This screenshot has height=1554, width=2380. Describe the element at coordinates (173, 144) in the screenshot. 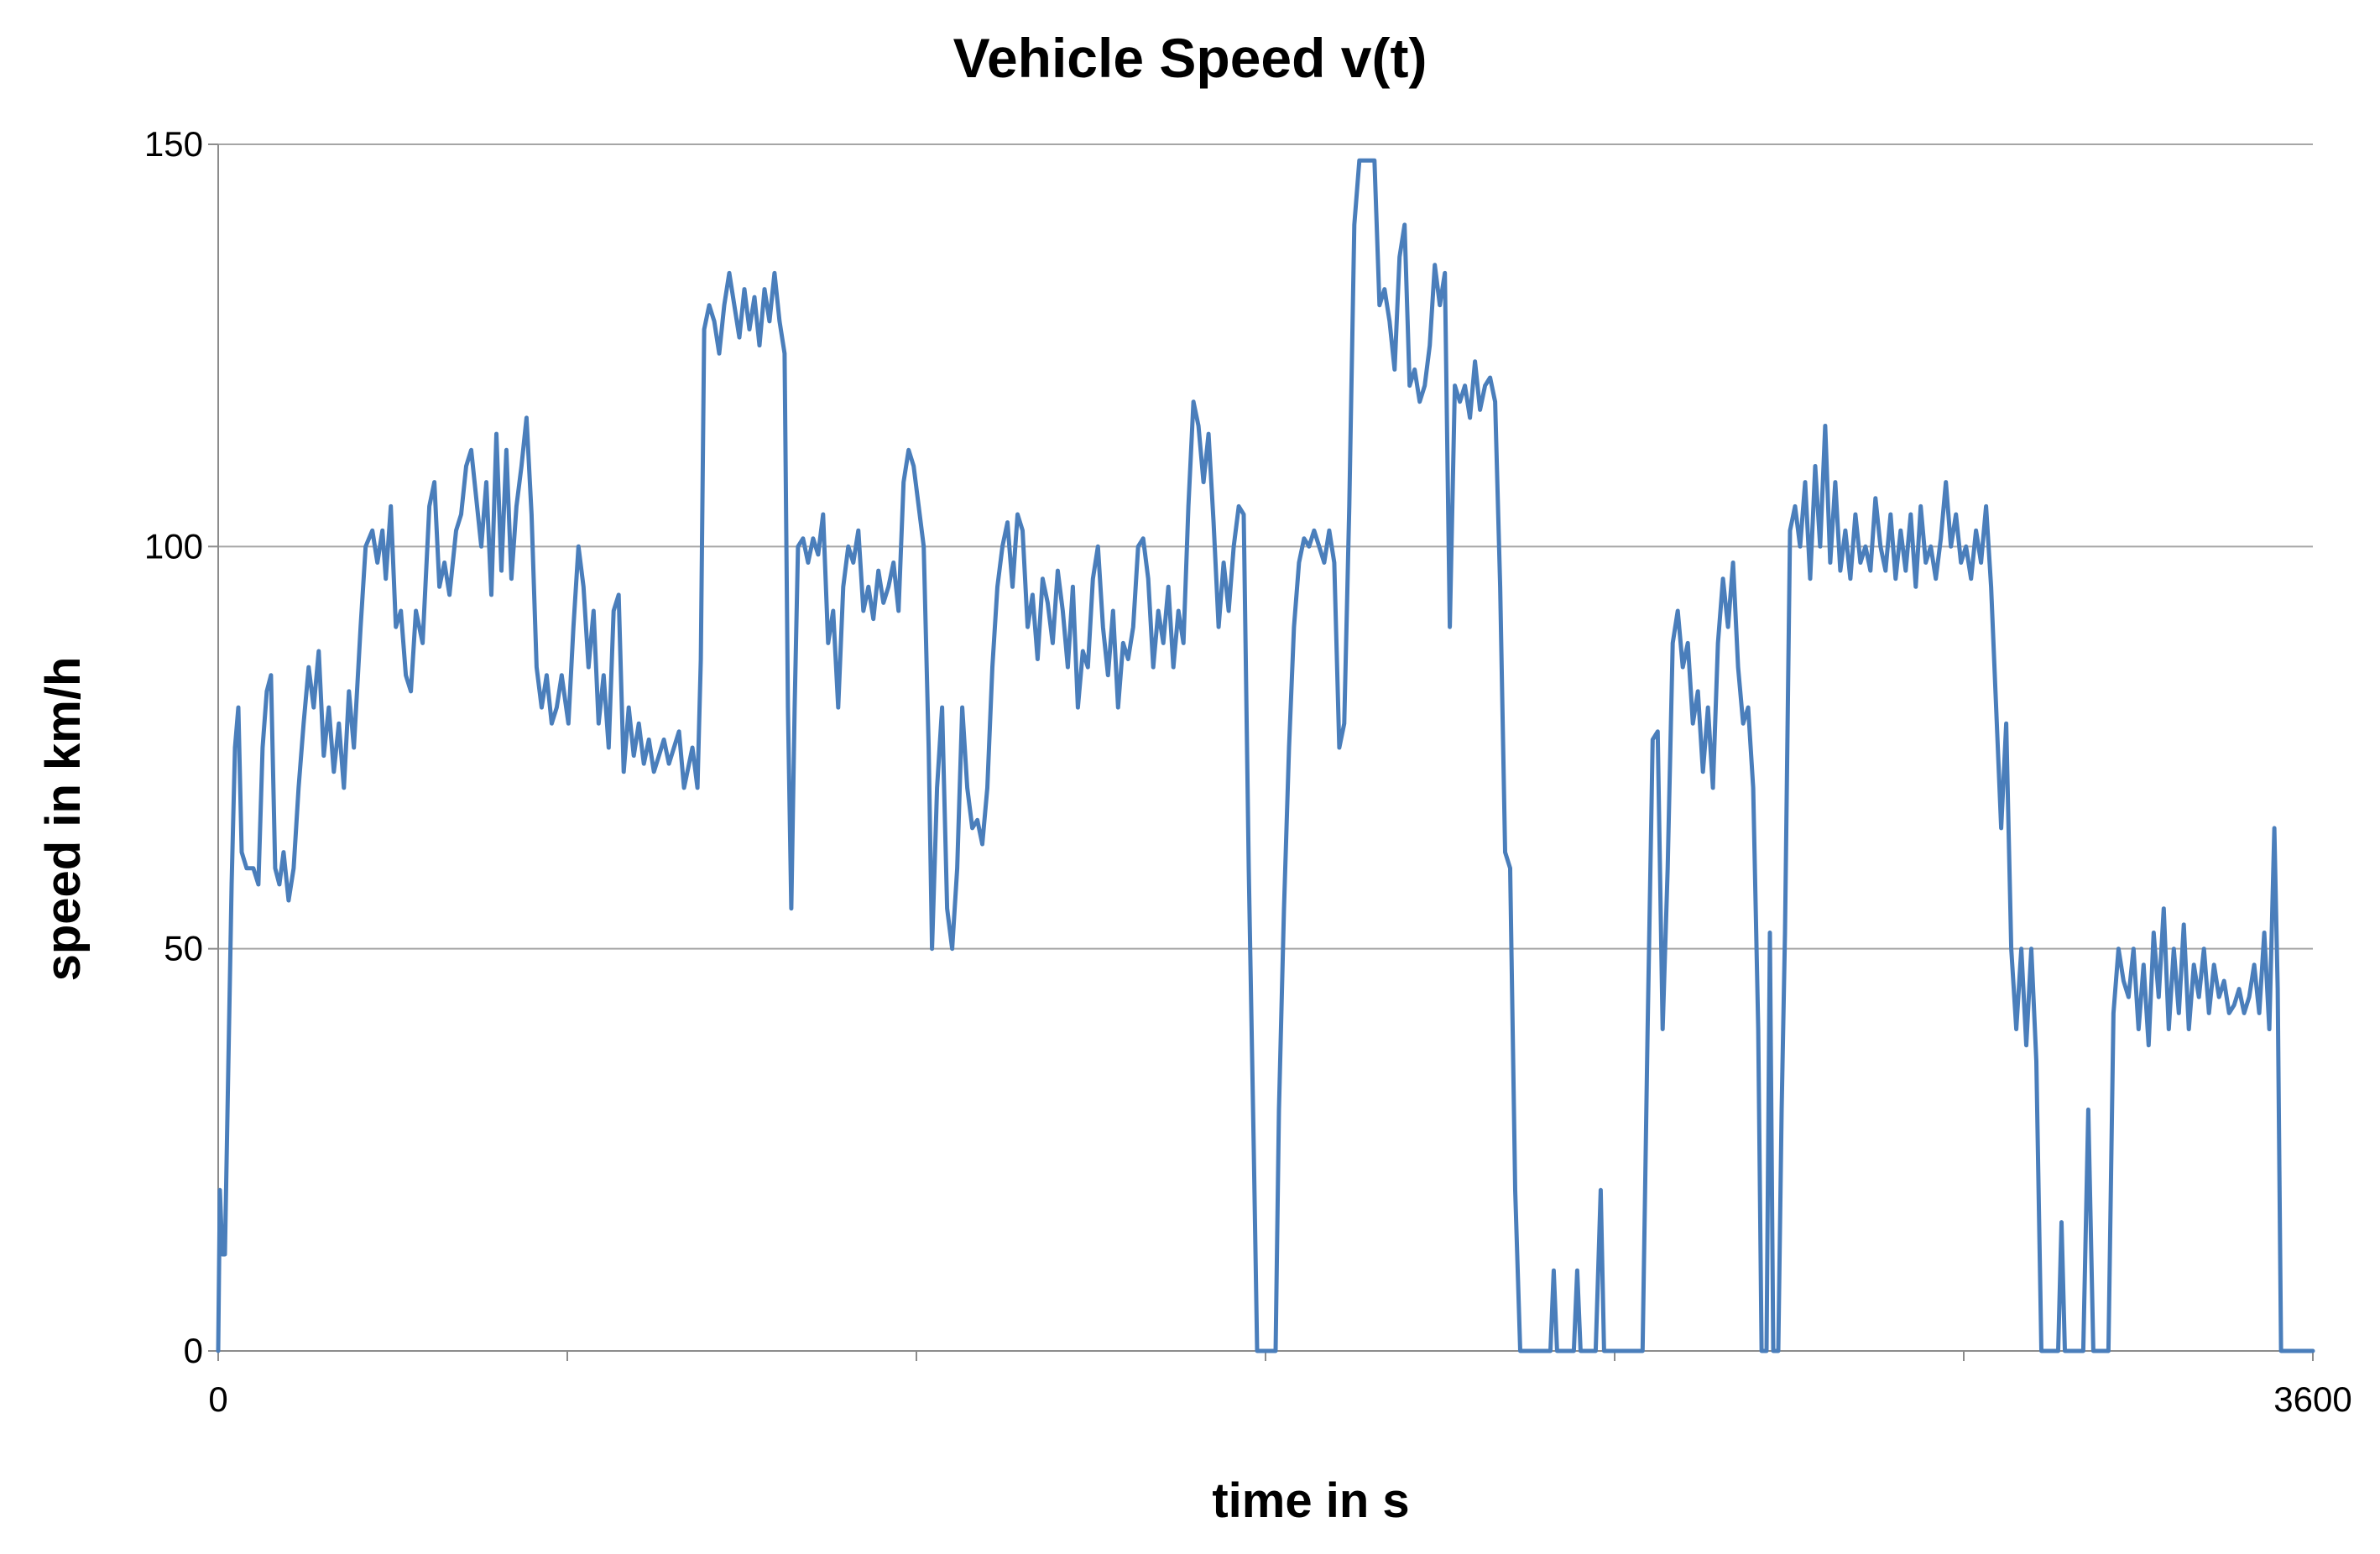

I see `y-tick-label: 150` at that location.